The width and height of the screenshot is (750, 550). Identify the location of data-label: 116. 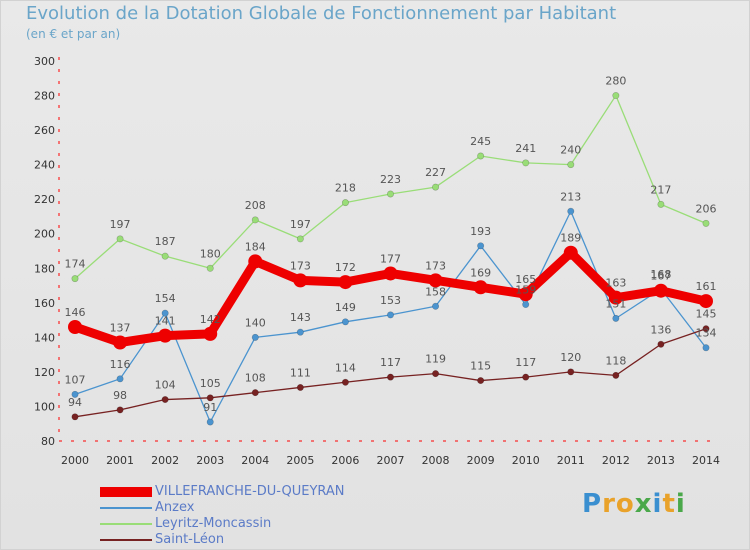
(120, 364).